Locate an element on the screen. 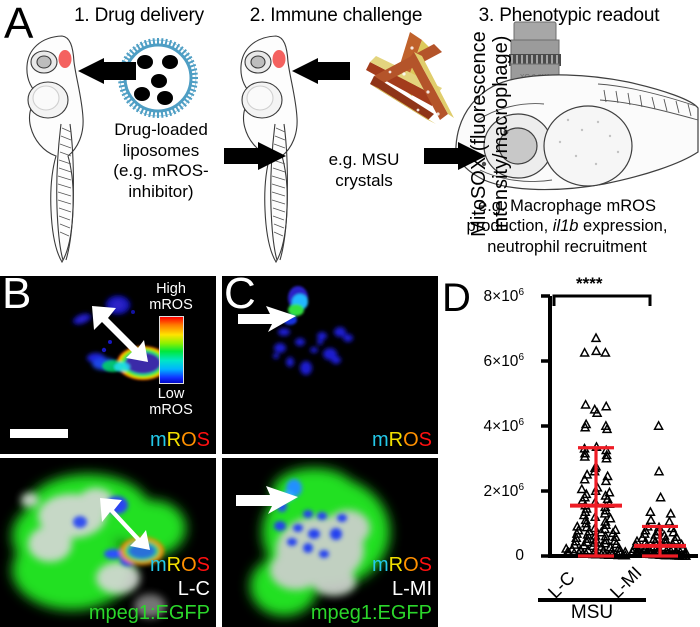  zebrafish-embryo-head-icon is located at coordinates (577, 132).